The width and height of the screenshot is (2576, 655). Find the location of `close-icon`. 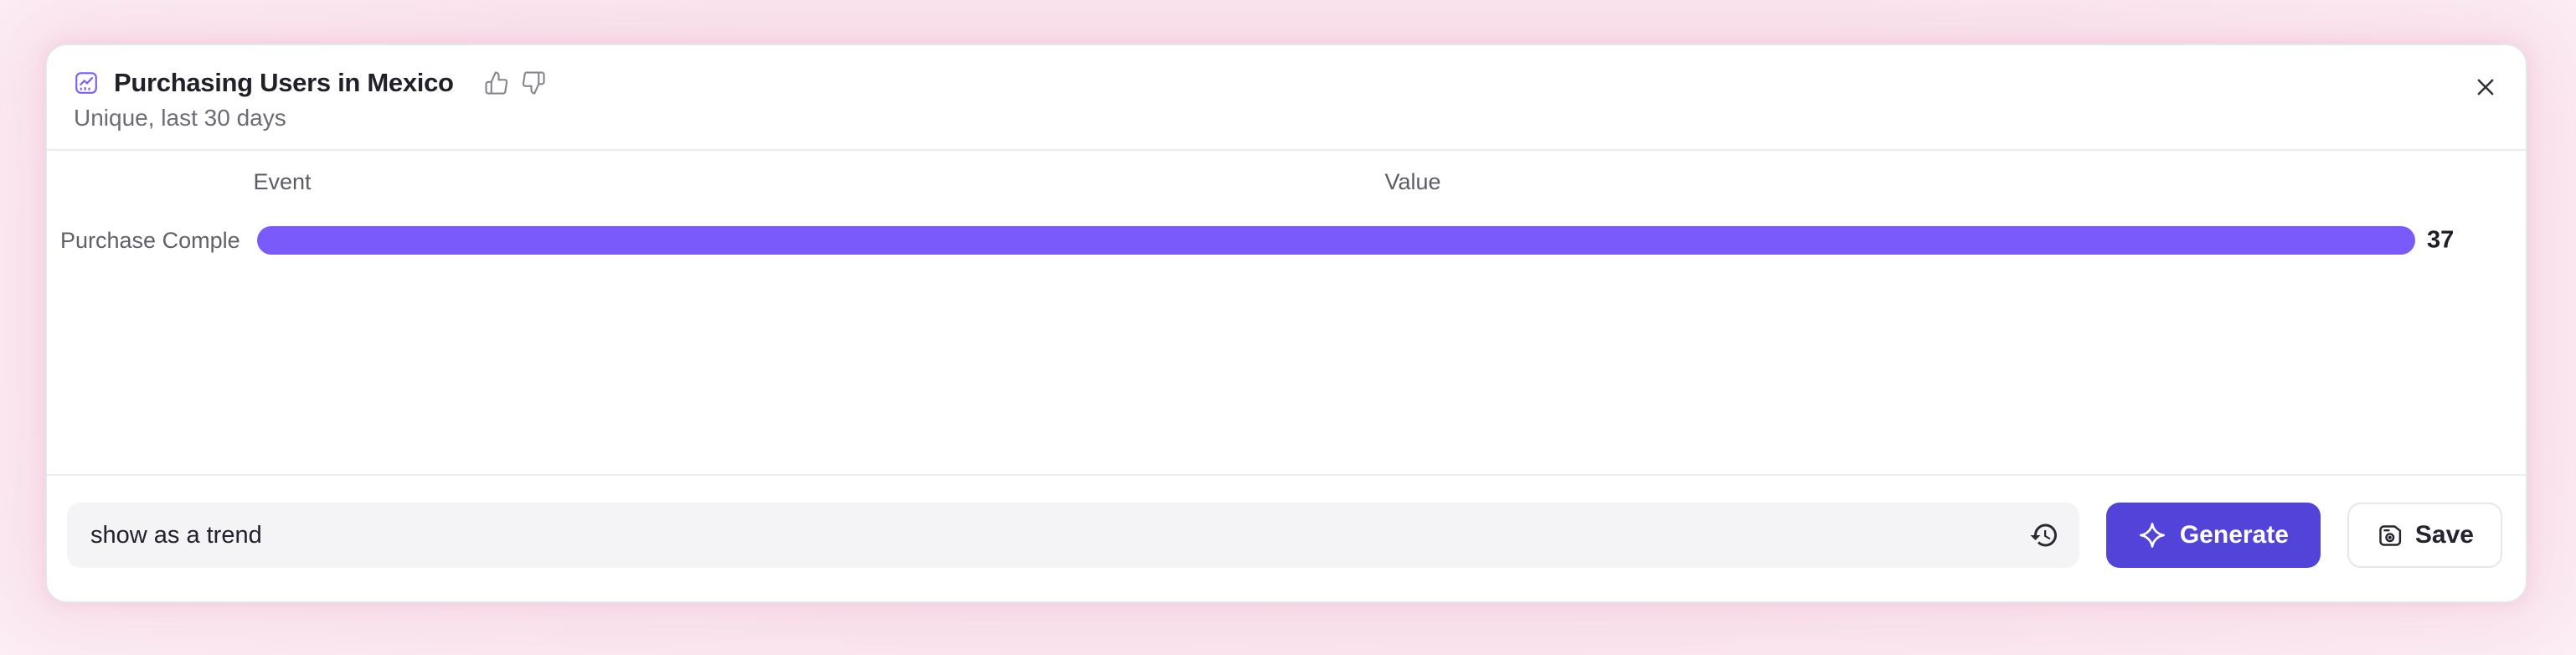

close-icon is located at coordinates (2485, 87).